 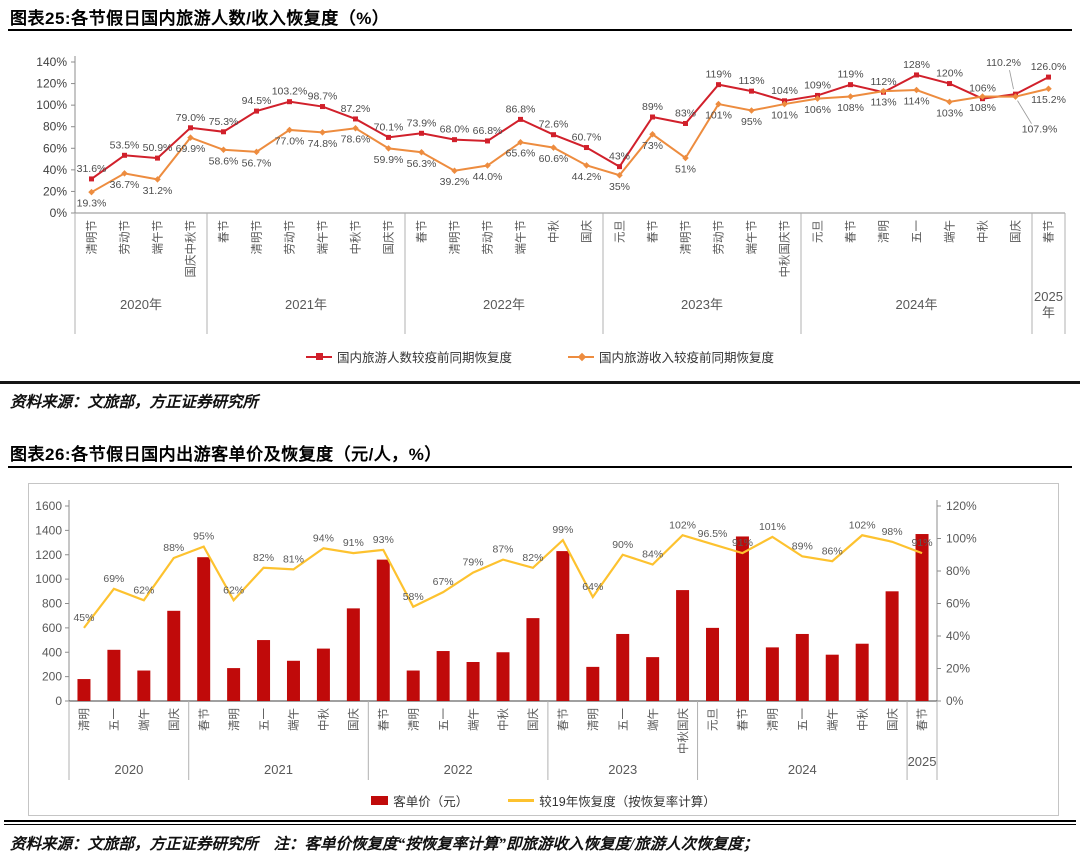 What do you see at coordinates (1048, 100) in the screenshot?
I see `data-label: 115.2%` at bounding box center [1048, 100].